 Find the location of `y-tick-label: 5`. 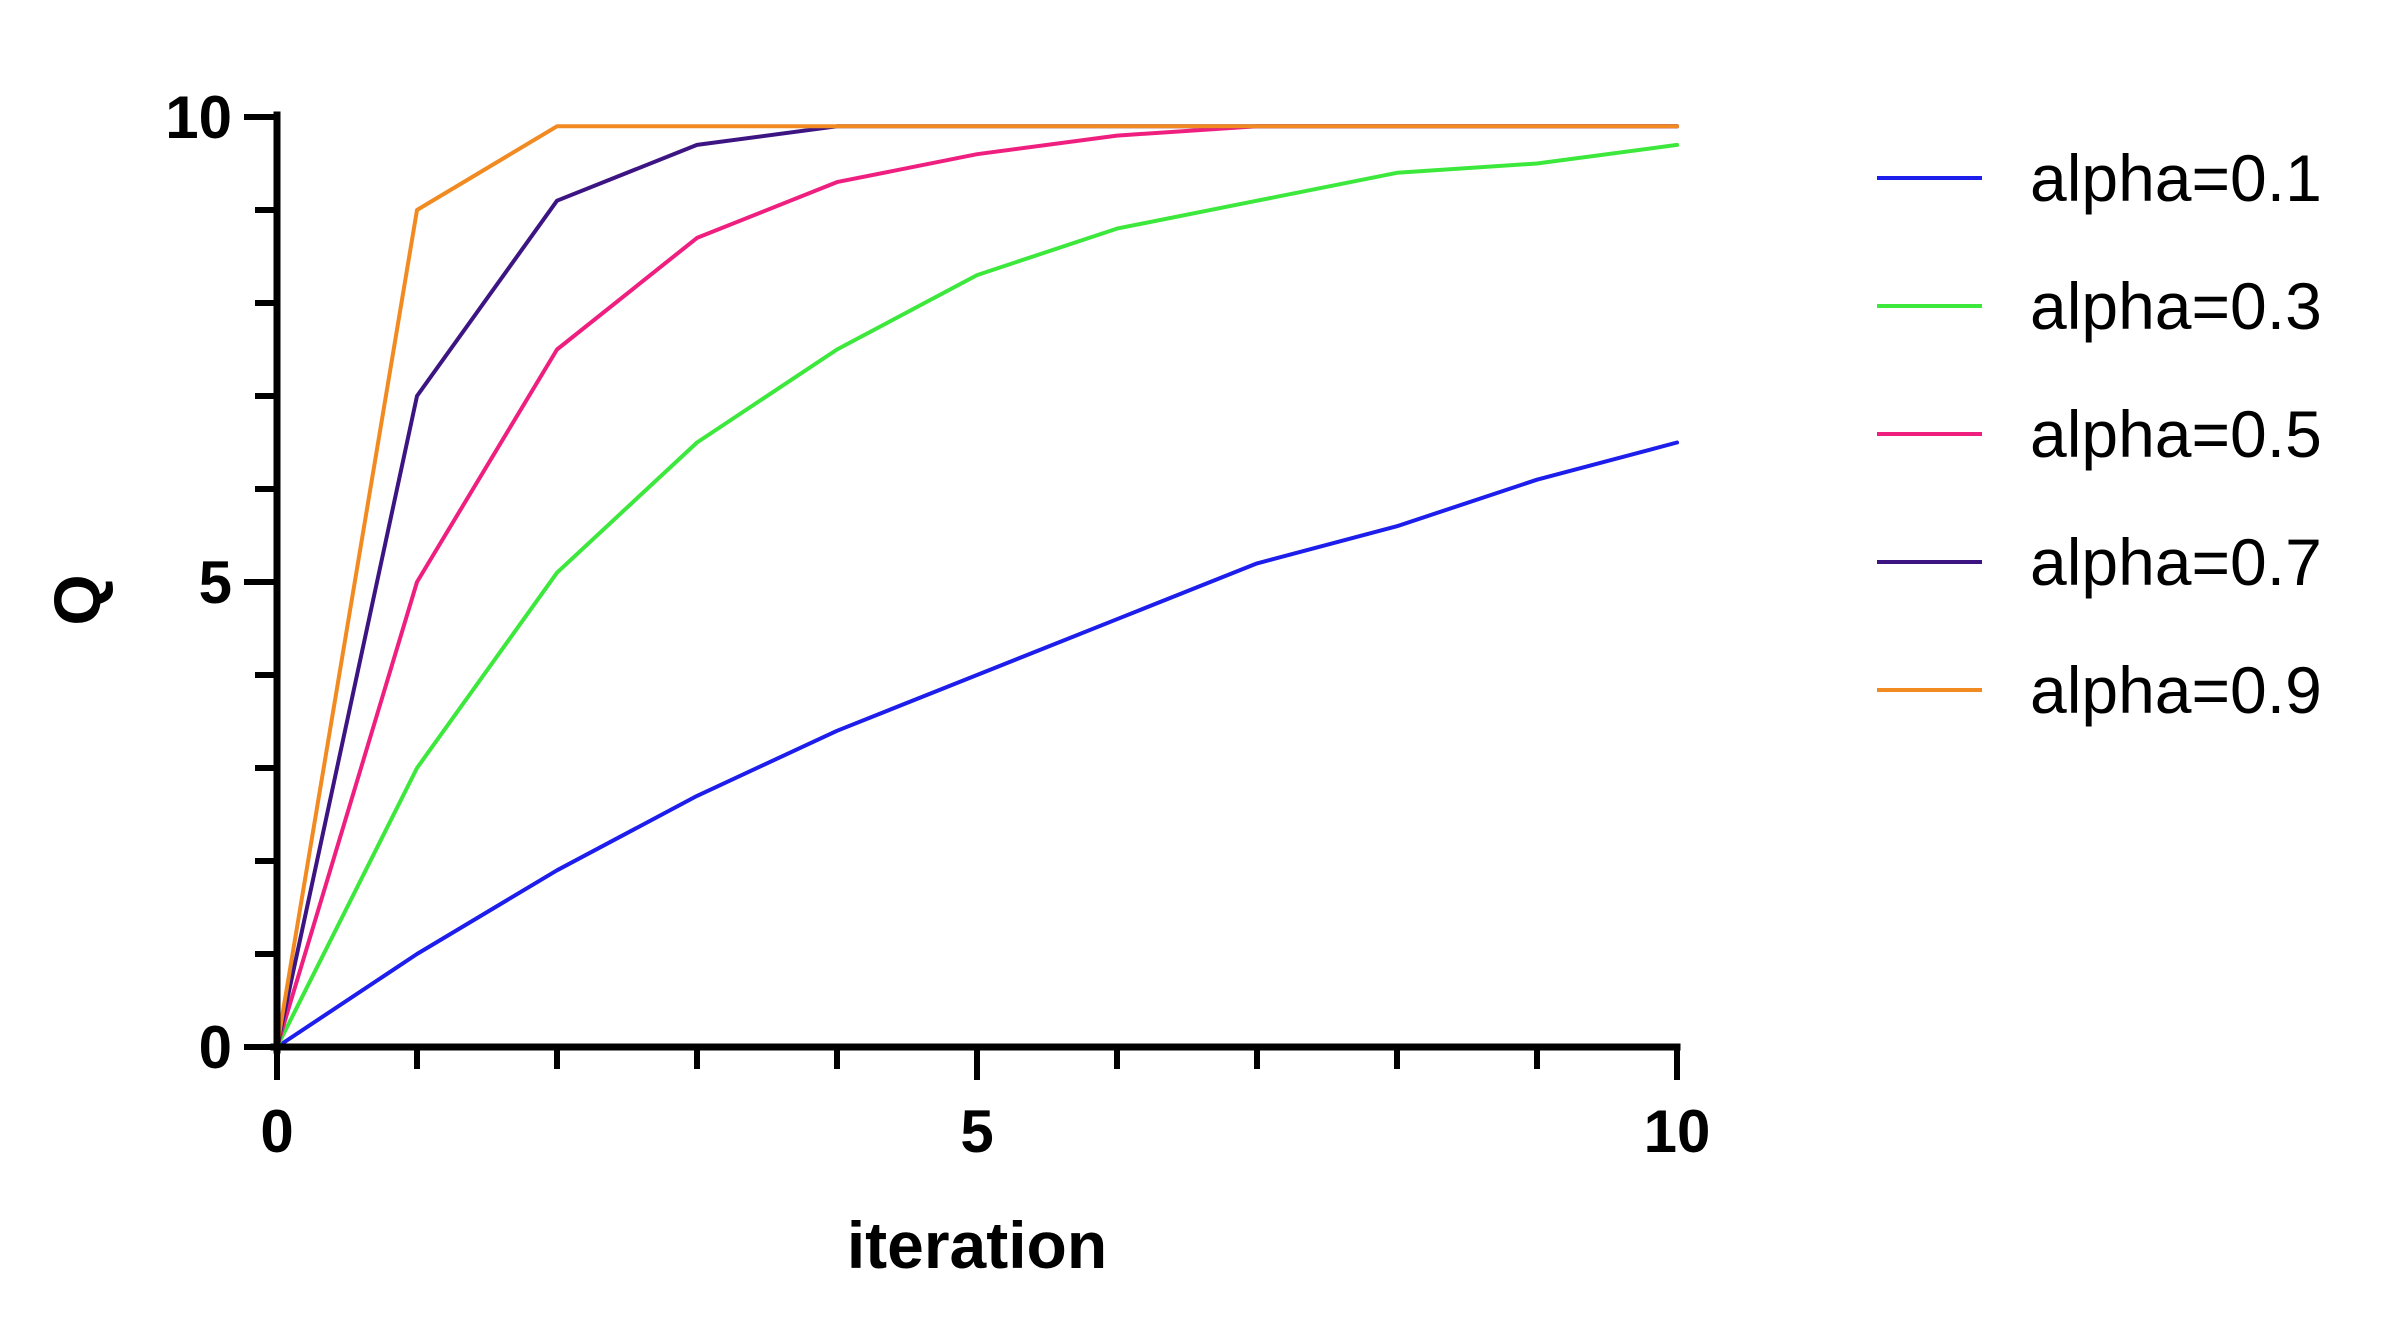

y-tick-label: 5 is located at coordinates (215, 582).